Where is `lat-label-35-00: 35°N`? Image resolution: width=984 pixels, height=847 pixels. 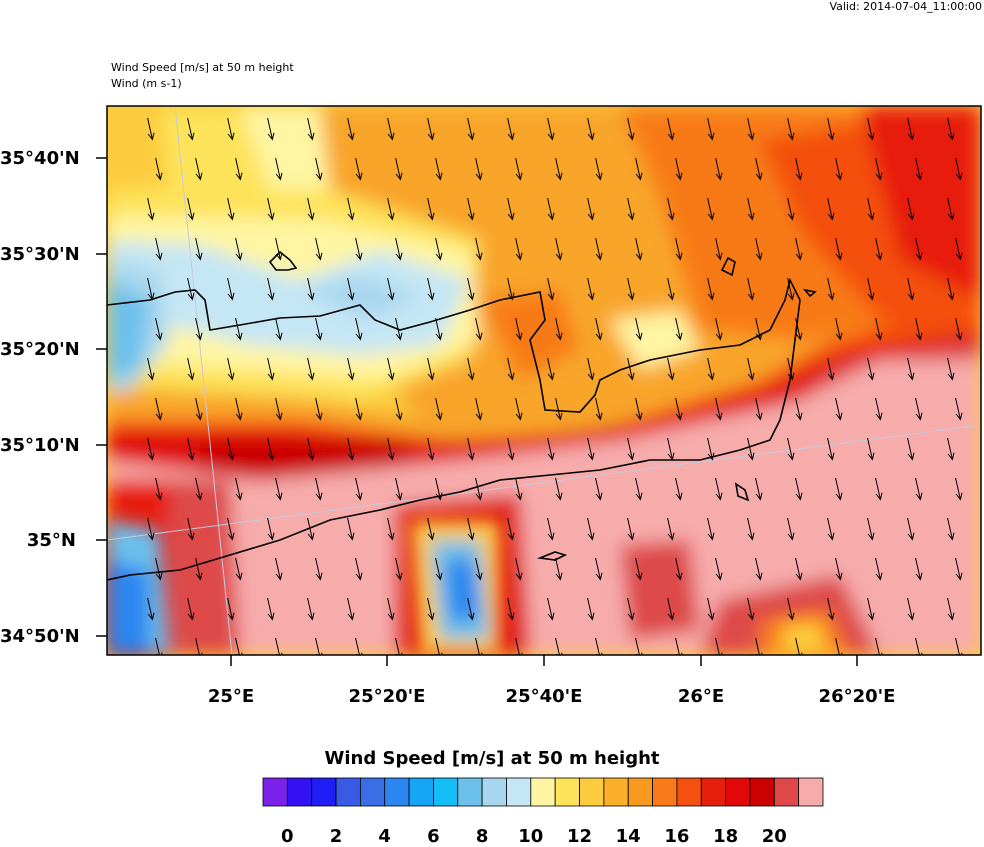
lat-label-35-00: 35°N is located at coordinates (51, 540).